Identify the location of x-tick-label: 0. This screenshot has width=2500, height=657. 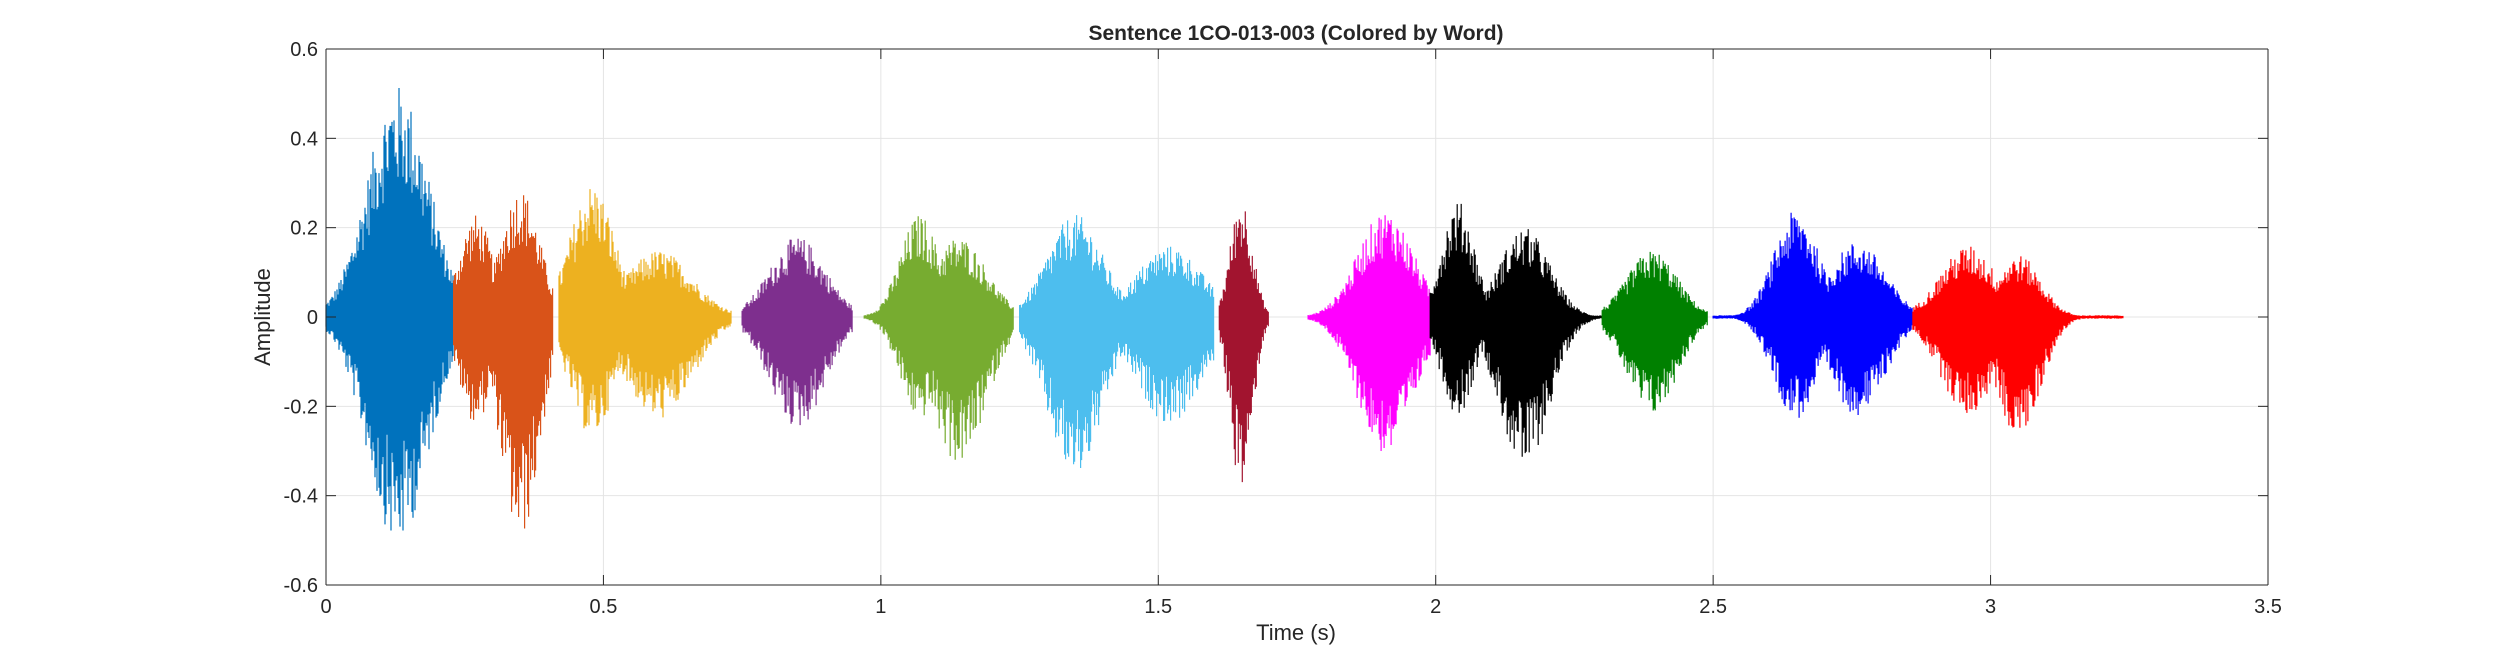
(325, 607).